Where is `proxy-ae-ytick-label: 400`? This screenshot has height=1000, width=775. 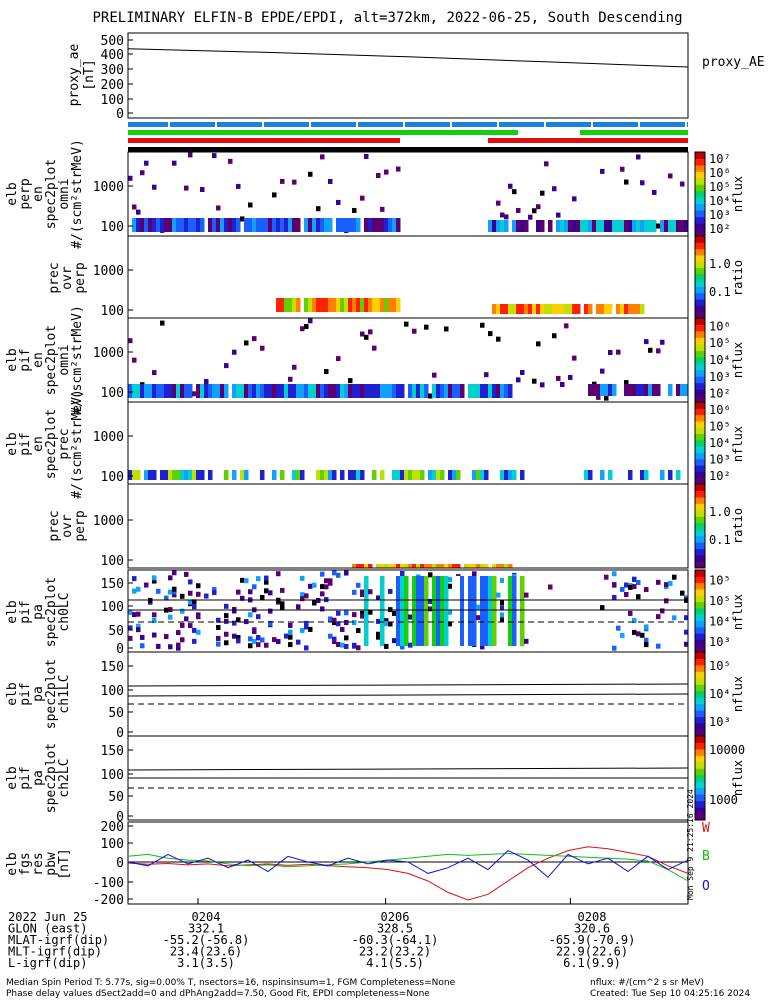
proxy-ae-ytick-label: 400 is located at coordinates (112, 55).